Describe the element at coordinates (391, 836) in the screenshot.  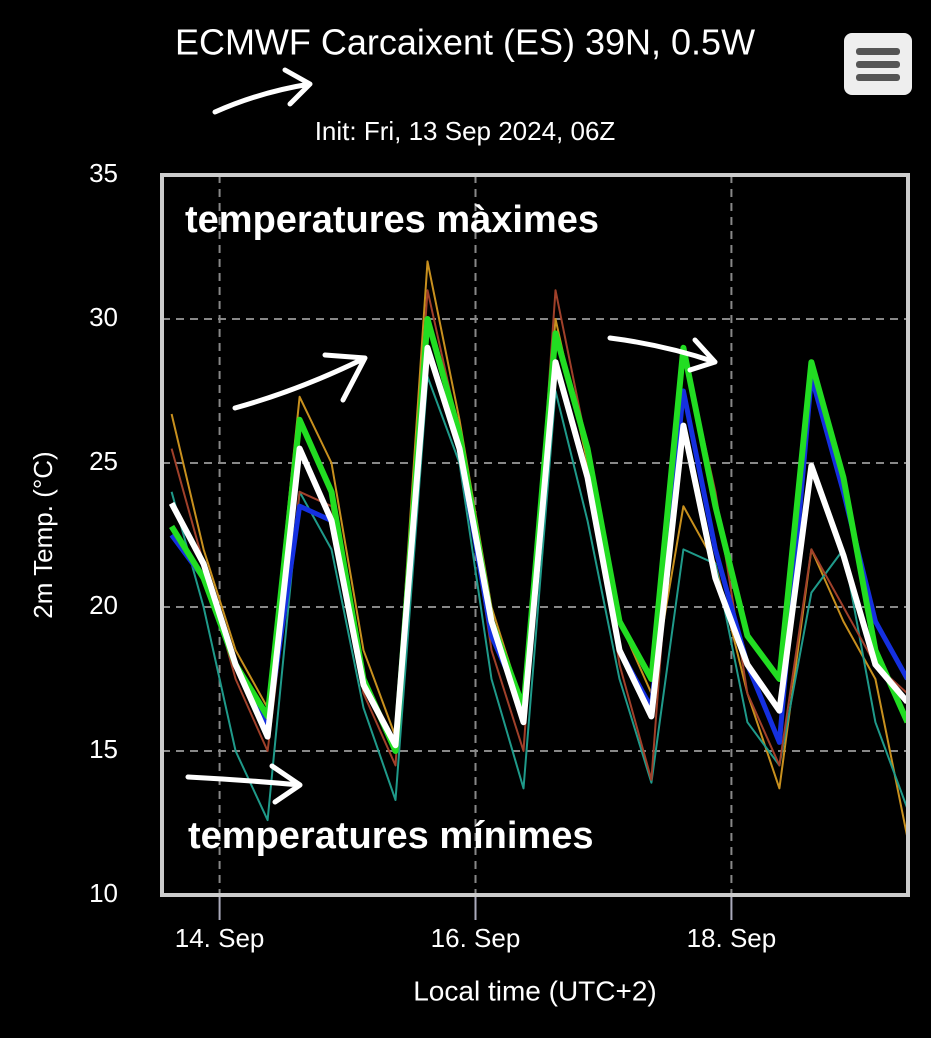
I see `annotation: temperatures mínimes` at that location.